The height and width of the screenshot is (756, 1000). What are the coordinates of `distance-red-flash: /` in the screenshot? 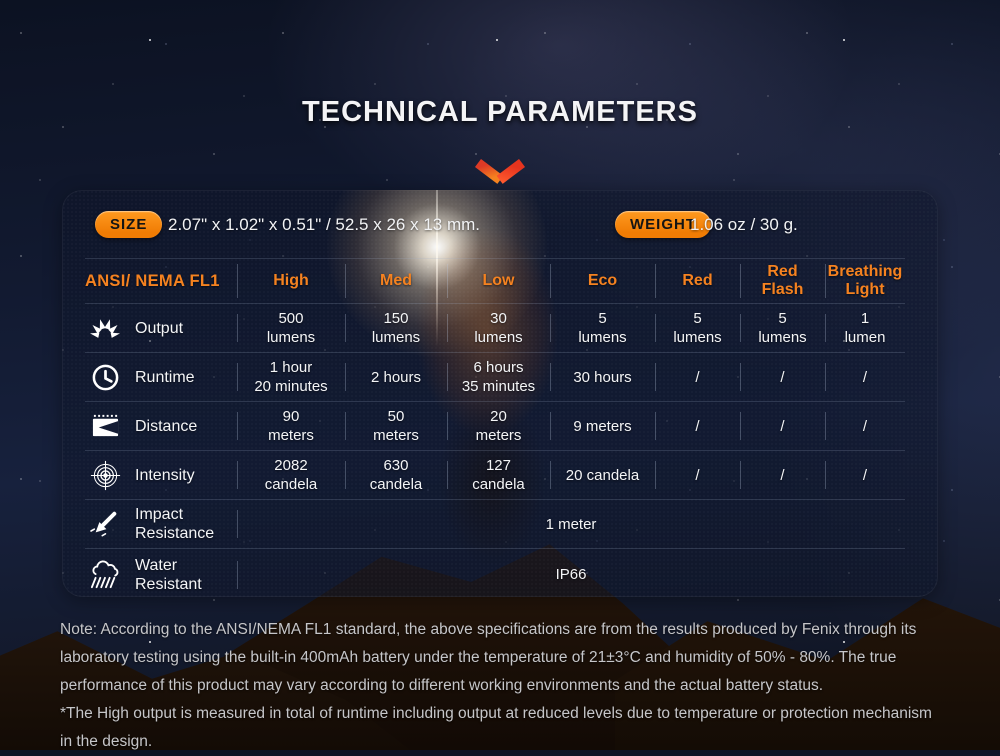 It's located at (782, 426).